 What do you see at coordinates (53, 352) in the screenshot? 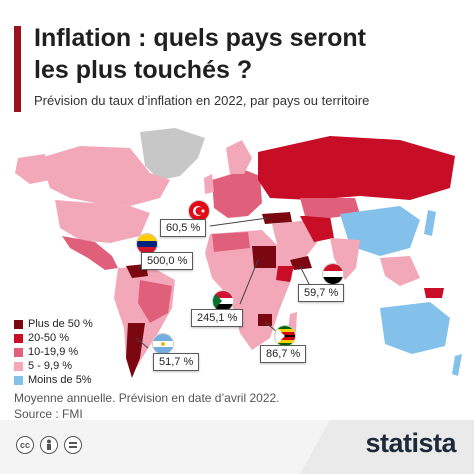
I see `legend-label: 10-19,9 %` at bounding box center [53, 352].